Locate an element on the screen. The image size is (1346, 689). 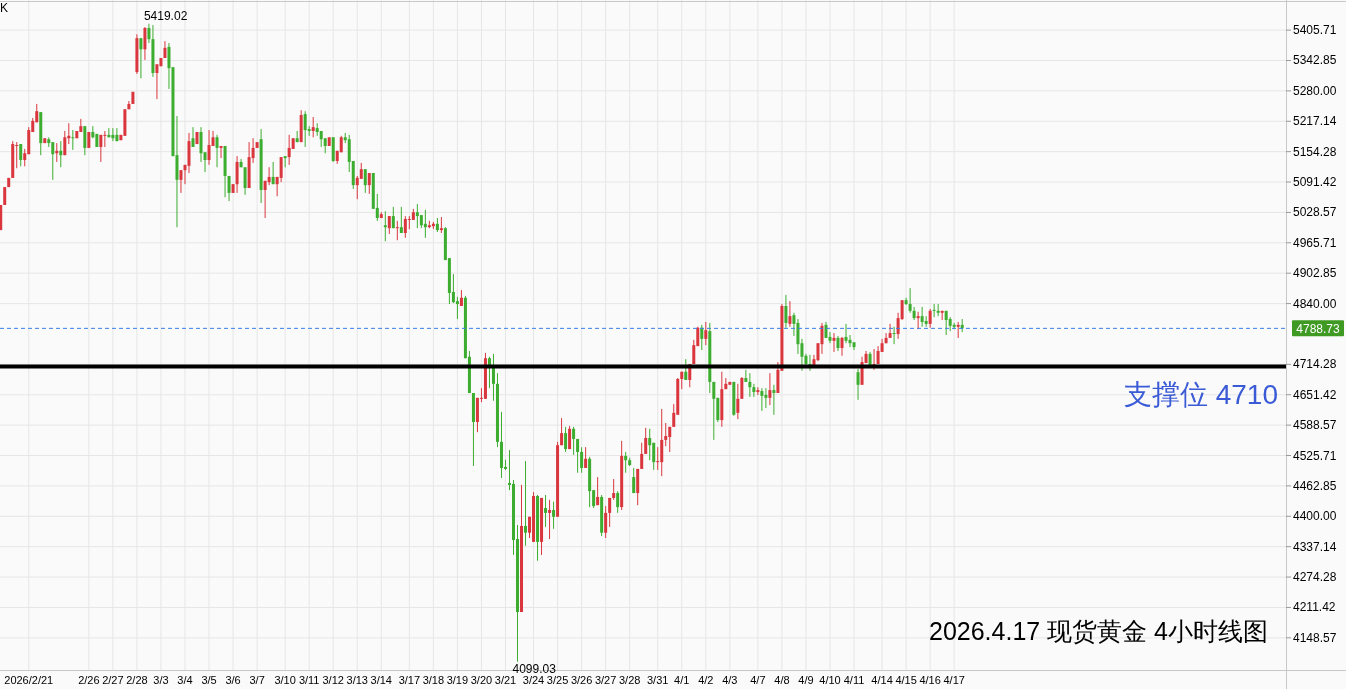
y-tick-label: 4274.28 is located at coordinates (1315, 577).